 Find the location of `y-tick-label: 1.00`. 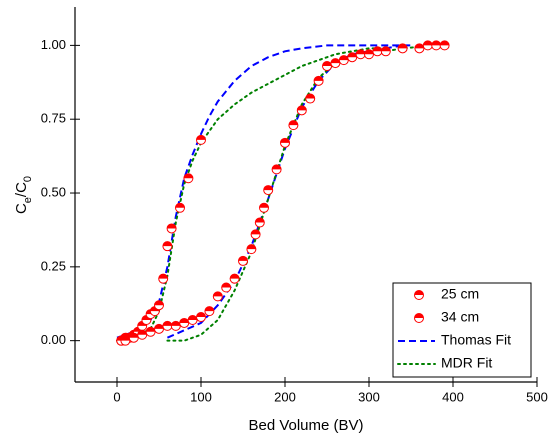

y-tick-label: 1.00 is located at coordinates (53, 44).